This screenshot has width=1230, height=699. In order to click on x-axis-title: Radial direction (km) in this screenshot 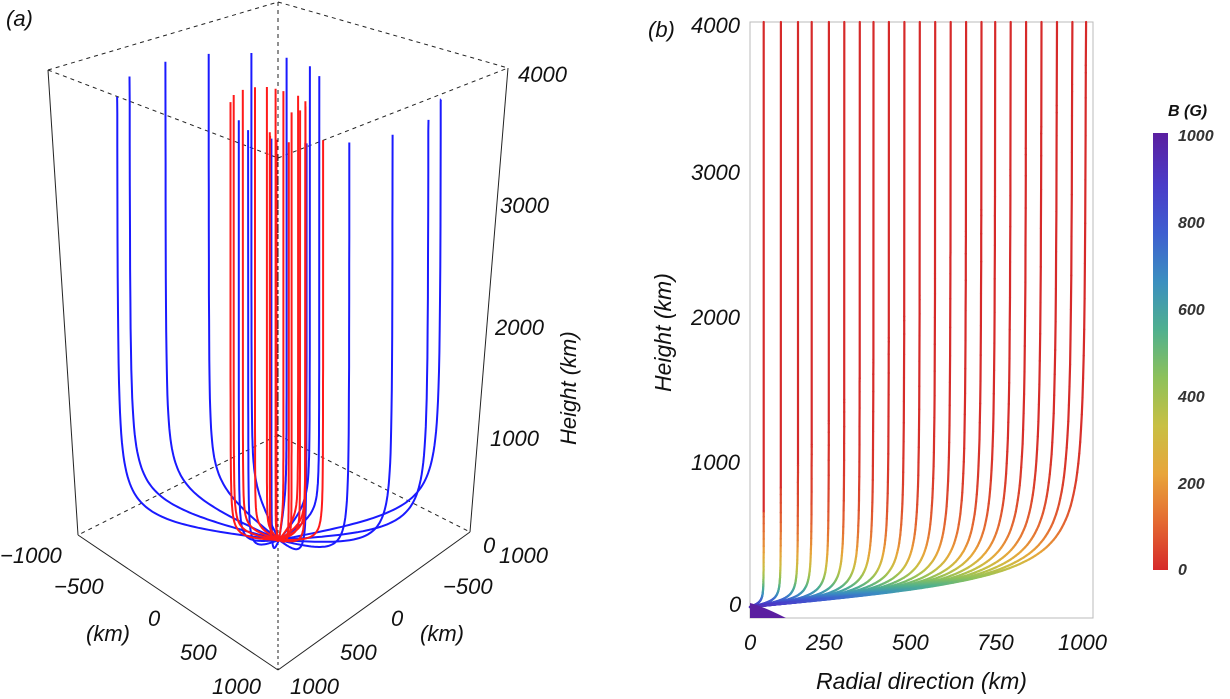, I will do `click(921, 681)`.